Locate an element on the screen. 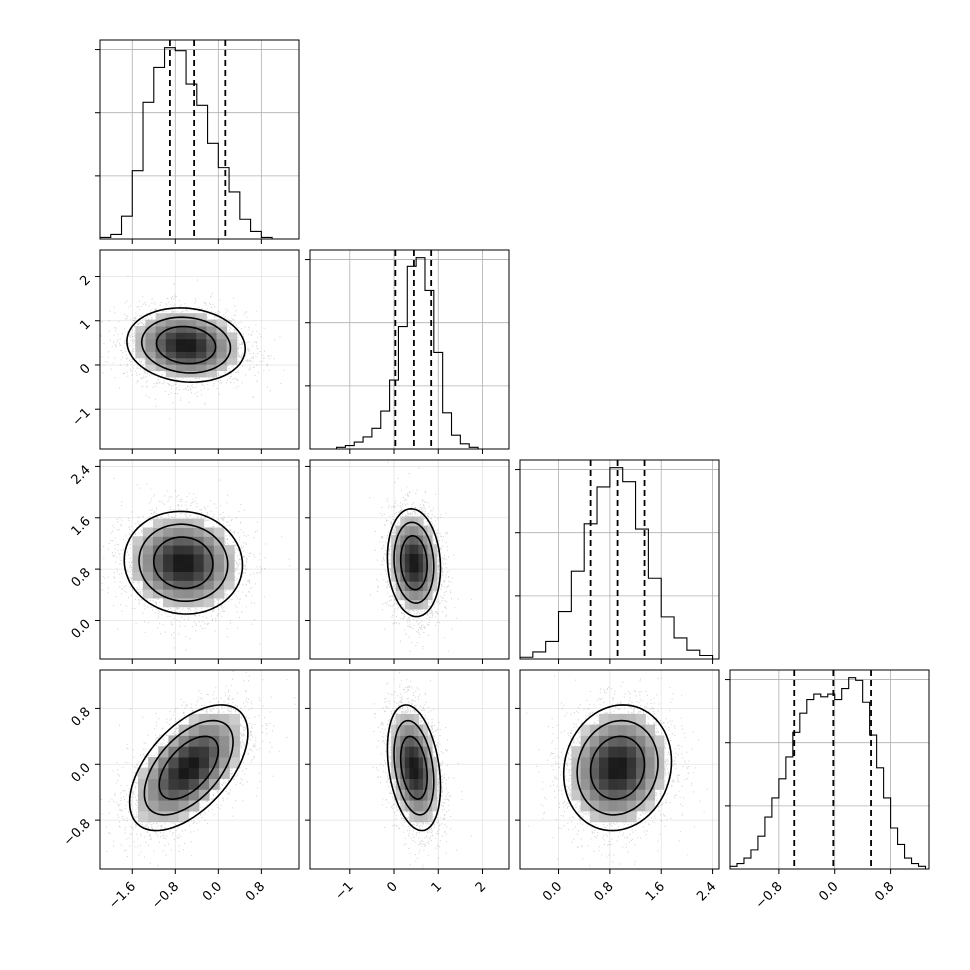 The height and width of the screenshot is (970, 970). panel-2-3: 0.0 0.8 1.6 2.4 is located at coordinates (617, 786).